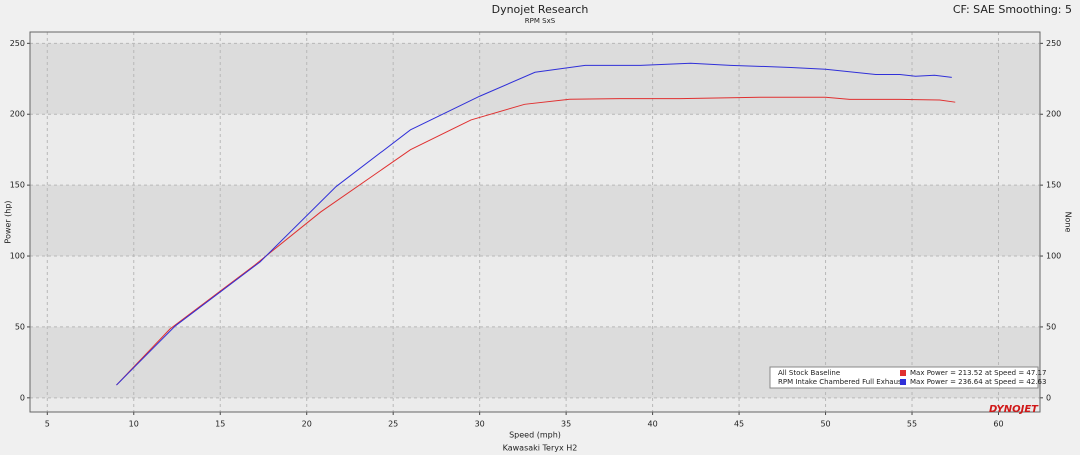  What do you see at coordinates (1053, 256) in the screenshot?
I see `y2-tick-label: 100` at bounding box center [1053, 256].